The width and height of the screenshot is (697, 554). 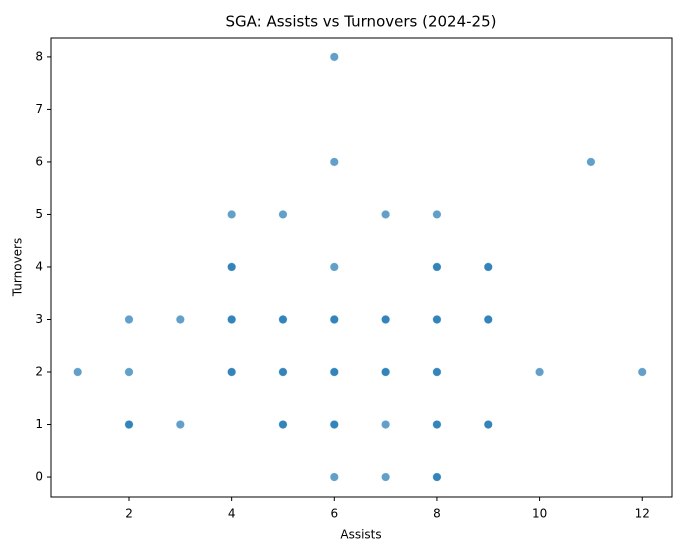 I want to click on y-tick-label: 4, so click(x=39, y=266).